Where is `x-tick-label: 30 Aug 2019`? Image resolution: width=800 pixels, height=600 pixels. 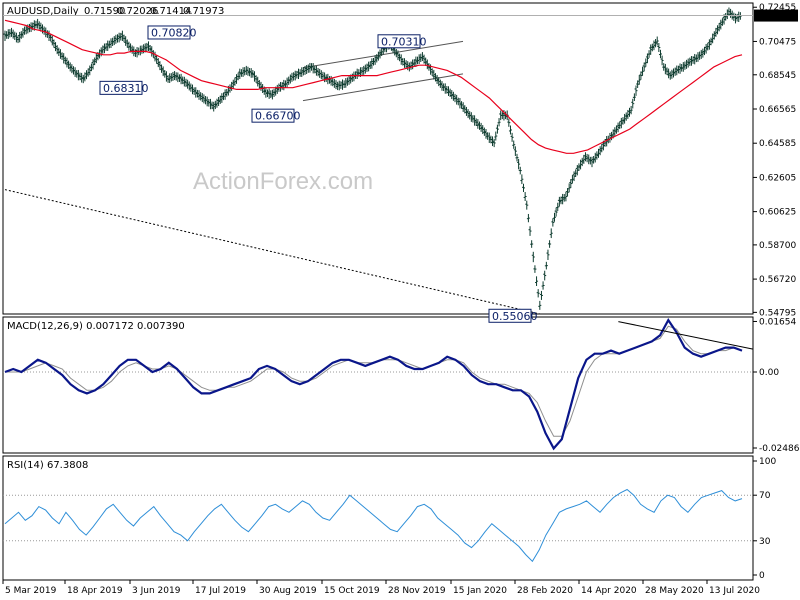
x-tick-label: 30 Aug 2019 is located at coordinates (288, 591).